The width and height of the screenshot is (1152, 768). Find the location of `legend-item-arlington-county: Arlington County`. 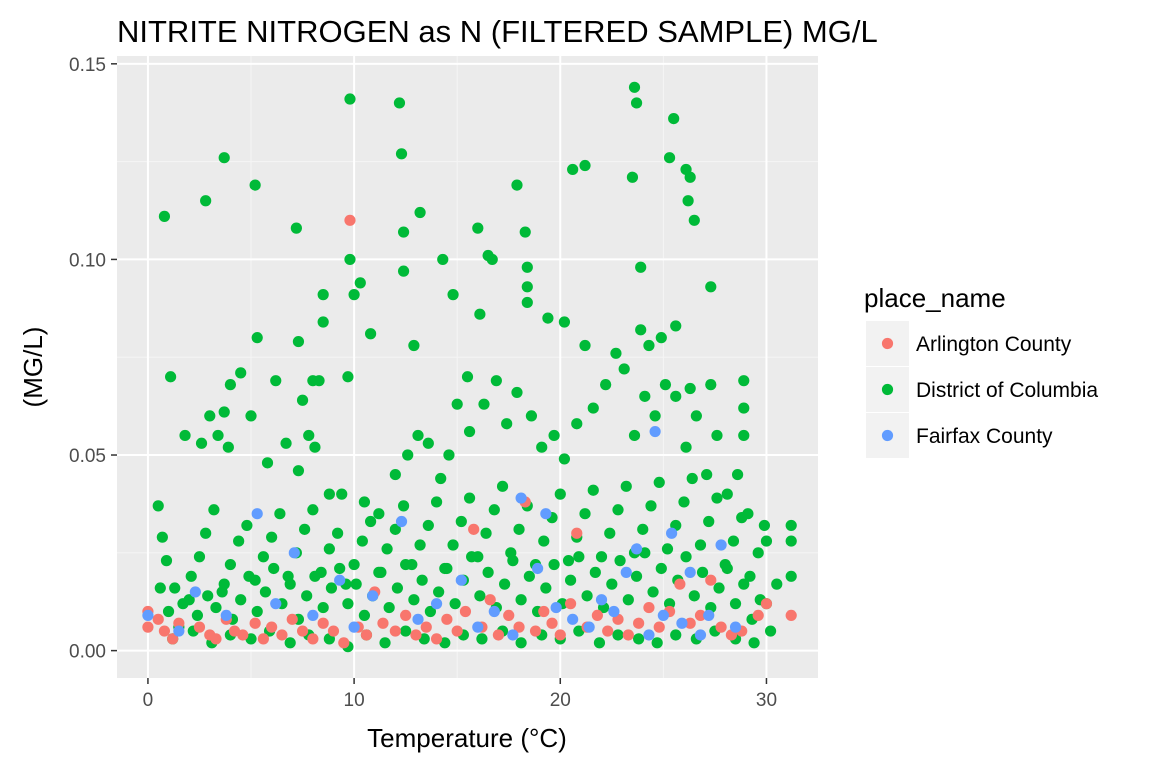

legend-item-arlington-county: Arlington County is located at coordinates (969, 343).